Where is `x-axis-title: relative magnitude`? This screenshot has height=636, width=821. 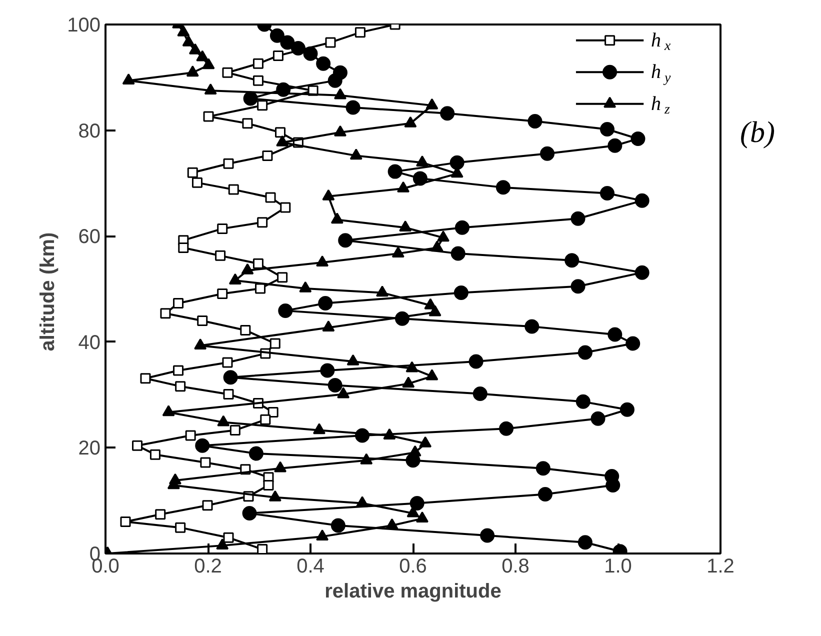
x-axis-title: relative magnitude is located at coordinates (413, 591).